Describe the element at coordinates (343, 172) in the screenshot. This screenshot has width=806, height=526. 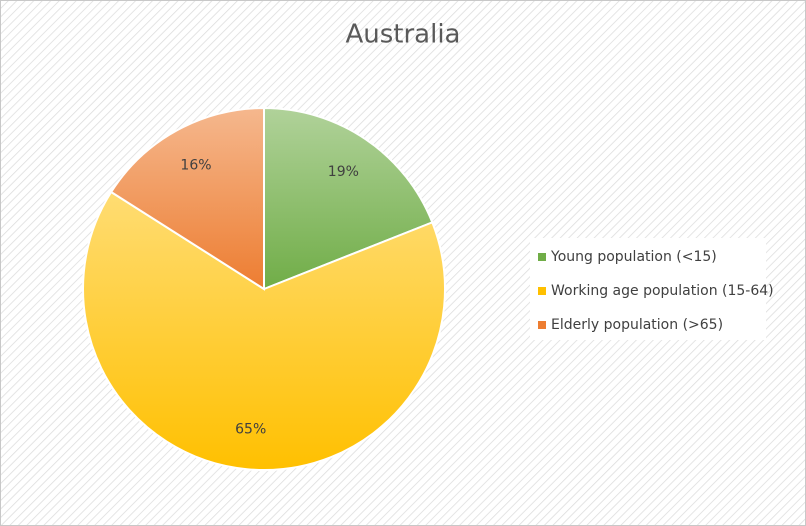
I see `data-label: 19%` at that location.